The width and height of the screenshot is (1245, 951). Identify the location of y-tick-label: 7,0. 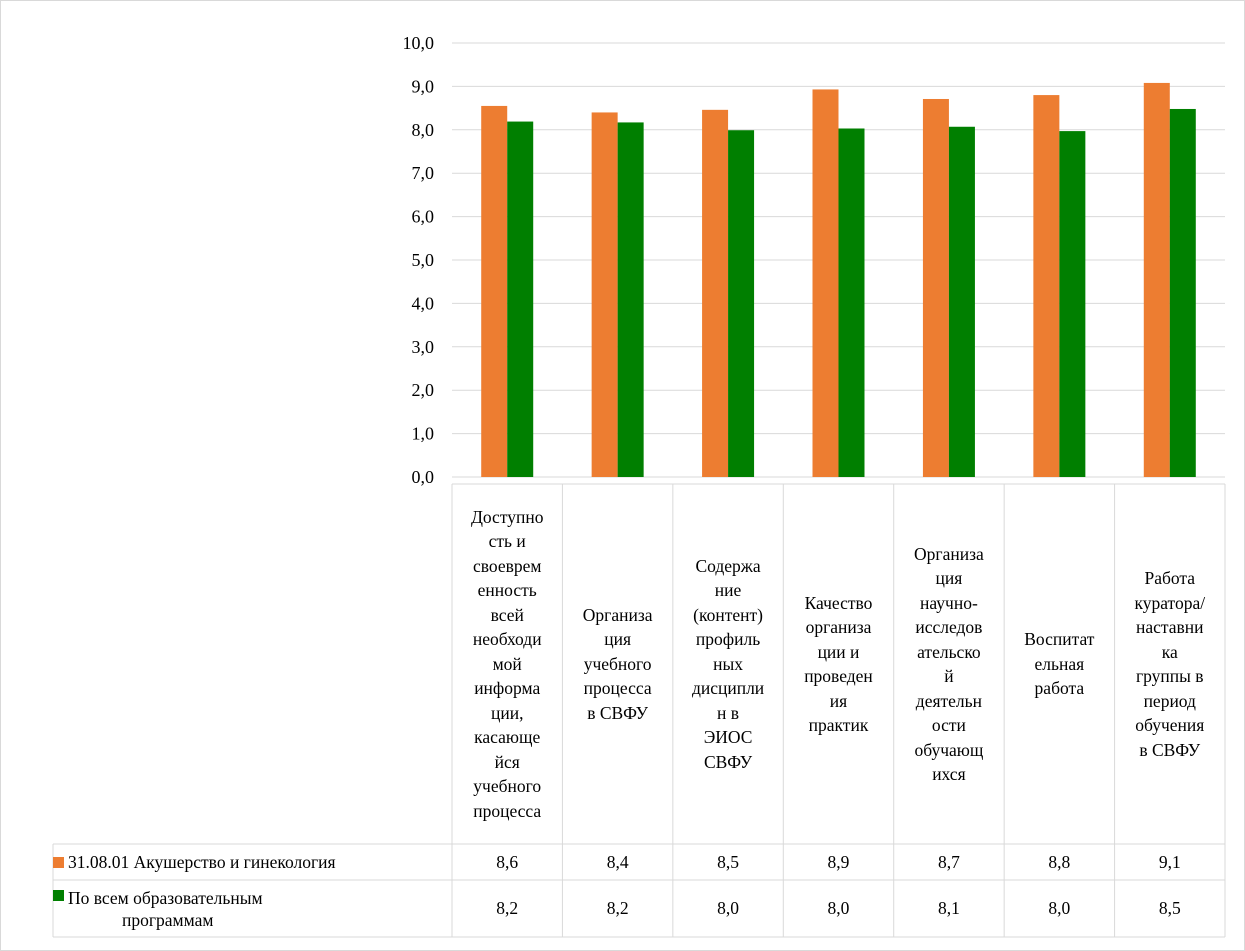
(423, 173).